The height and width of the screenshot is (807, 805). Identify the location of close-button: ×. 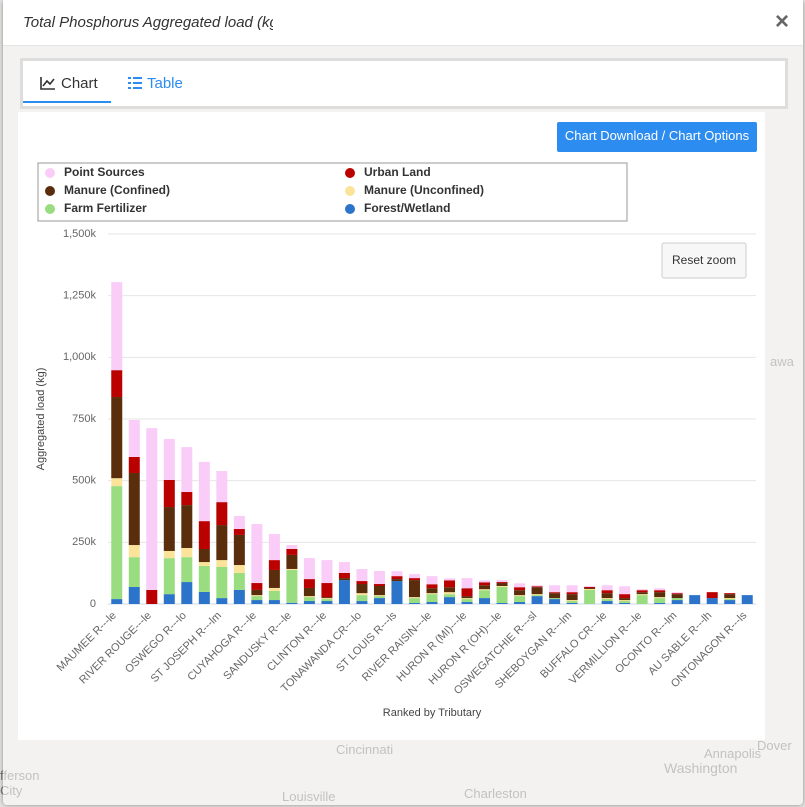
(781, 21).